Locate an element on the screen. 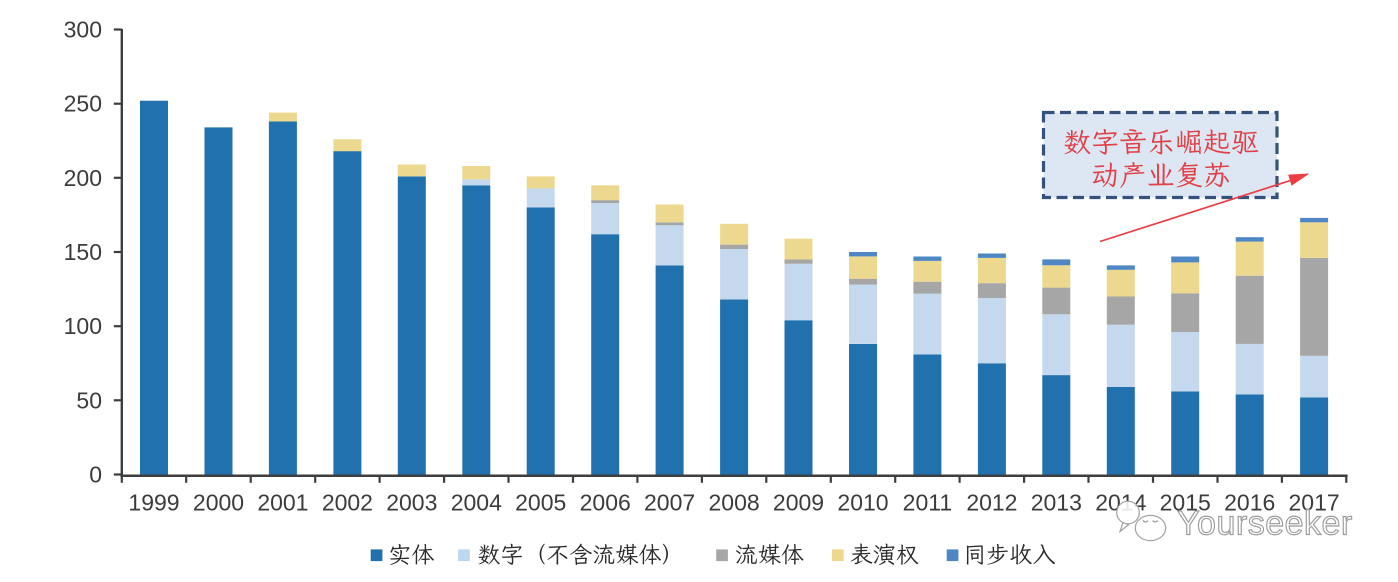 This screenshot has height=582, width=1398. svg-text: 2017 is located at coordinates (1314, 503).